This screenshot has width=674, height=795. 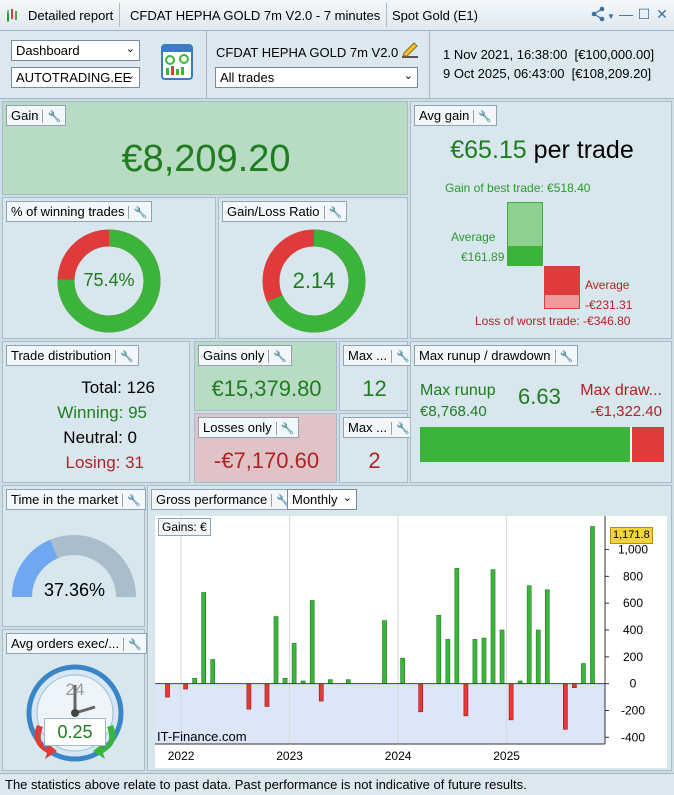 What do you see at coordinates (644, 14) in the screenshot?
I see `maximize-icon: ☐` at bounding box center [644, 14].